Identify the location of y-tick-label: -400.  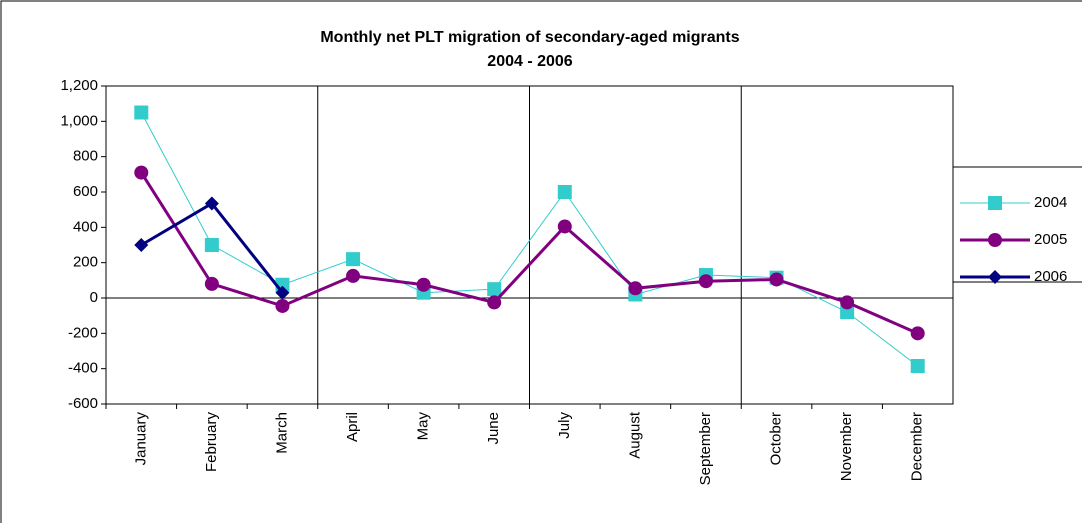
(83, 368).